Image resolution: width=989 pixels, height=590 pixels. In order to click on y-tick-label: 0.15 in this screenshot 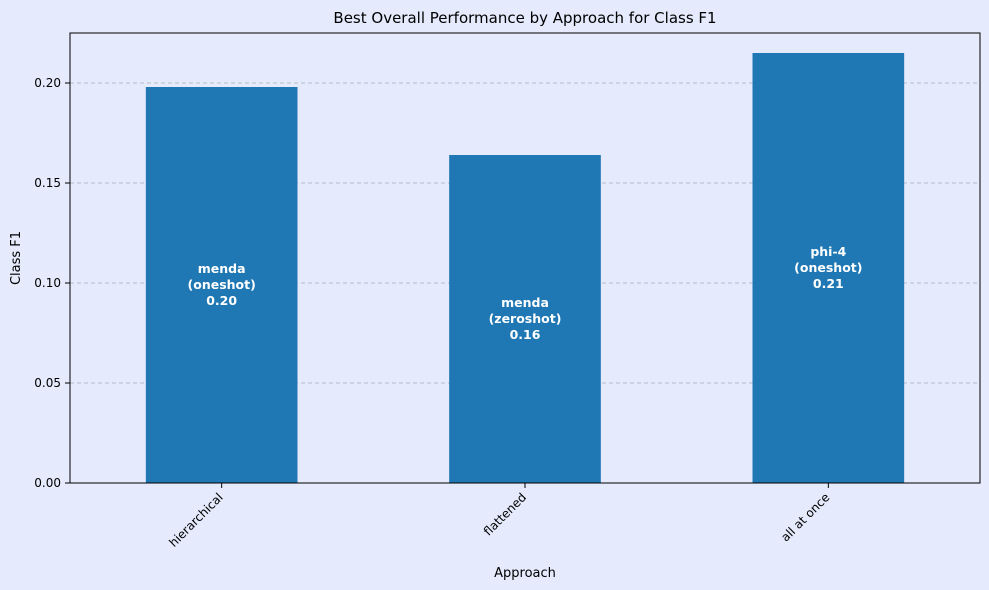, I will do `click(47, 183)`.